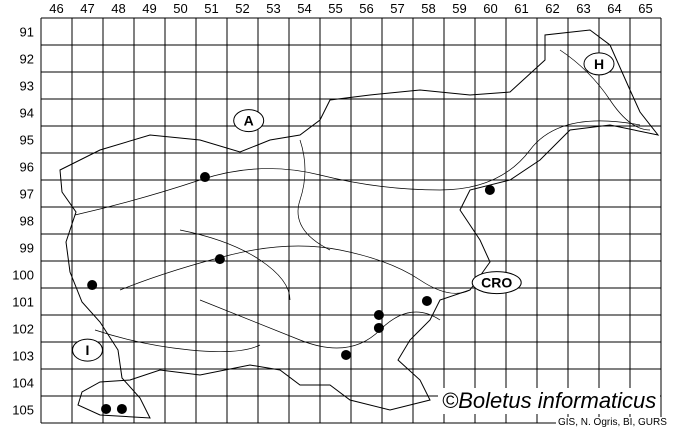 The width and height of the screenshot is (680, 436). I want to click on row-label: 102, so click(23, 329).